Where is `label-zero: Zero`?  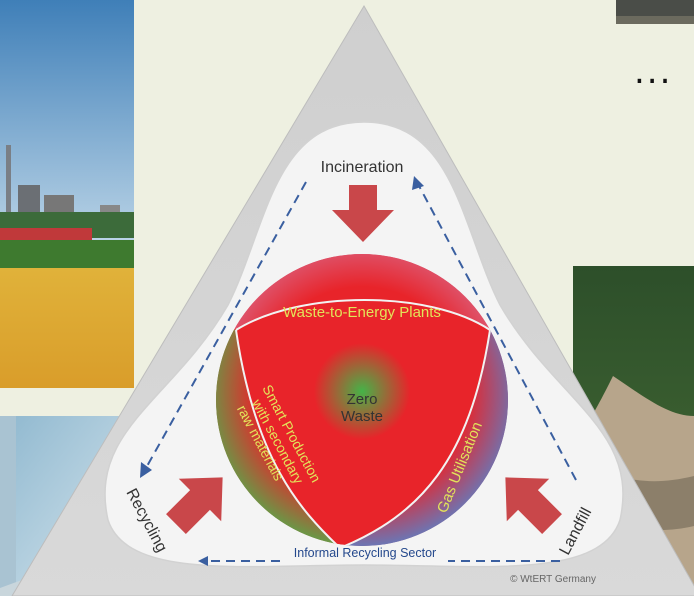
label-zero: Zero is located at coordinates (362, 399).